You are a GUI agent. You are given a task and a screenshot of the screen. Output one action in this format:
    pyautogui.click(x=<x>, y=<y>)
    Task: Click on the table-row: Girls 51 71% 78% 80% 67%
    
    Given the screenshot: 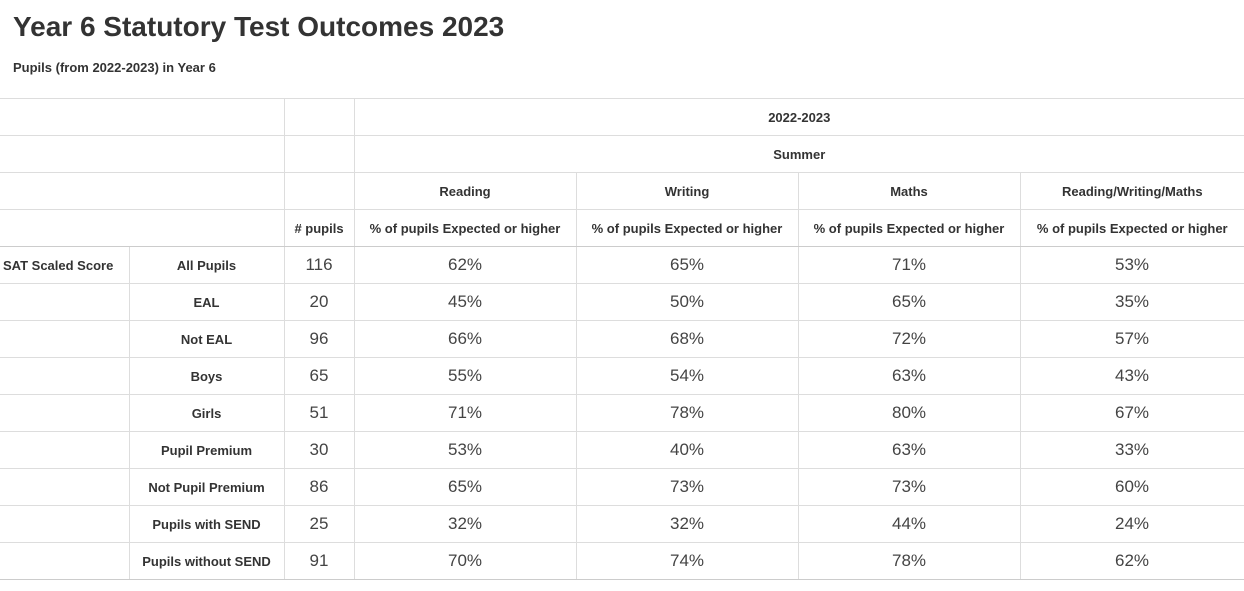 What is the action you would take?
    pyautogui.click(x=622, y=413)
    